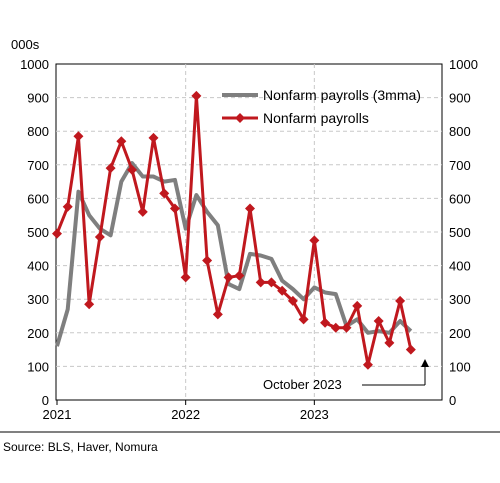 This screenshot has width=500, height=483. I want to click on y-tick-label-left: 300, so click(38, 299).